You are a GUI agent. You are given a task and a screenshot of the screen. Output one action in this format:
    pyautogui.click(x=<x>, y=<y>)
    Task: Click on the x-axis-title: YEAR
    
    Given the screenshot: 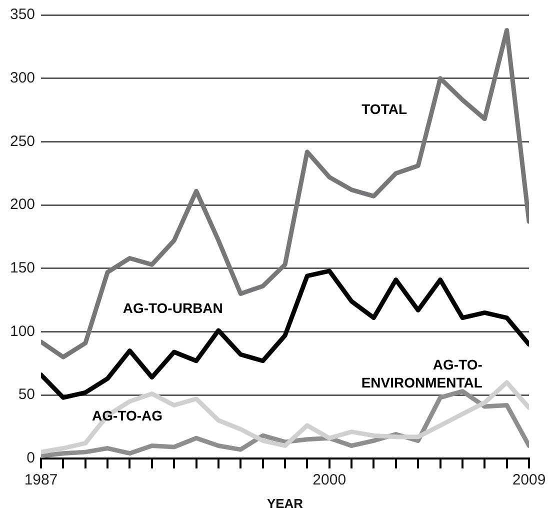 What is the action you would take?
    pyautogui.click(x=285, y=503)
    